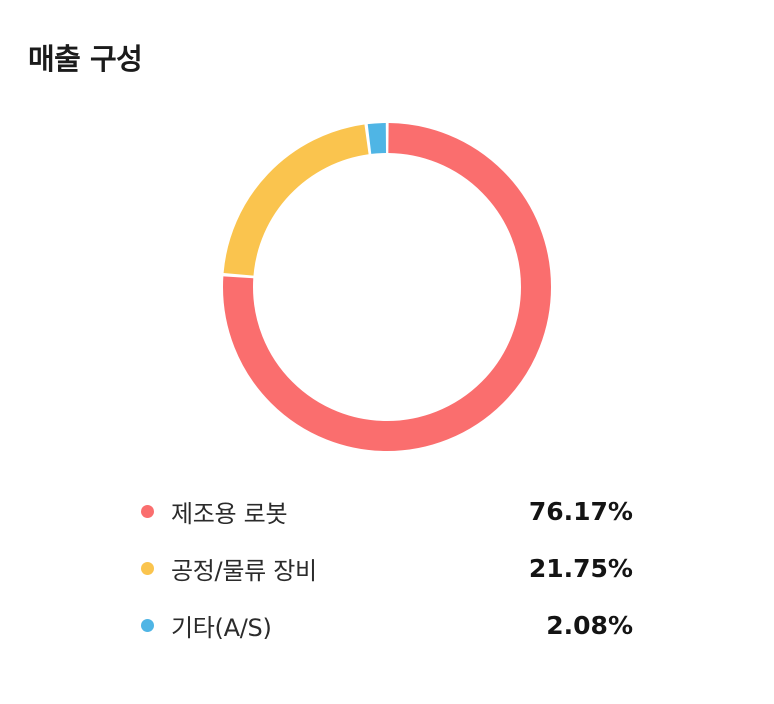 This screenshot has height=704, width=774. Describe the element at coordinates (387, 511) in the screenshot. I see `legend-item: 제조용 로봇 76.17%` at that location.